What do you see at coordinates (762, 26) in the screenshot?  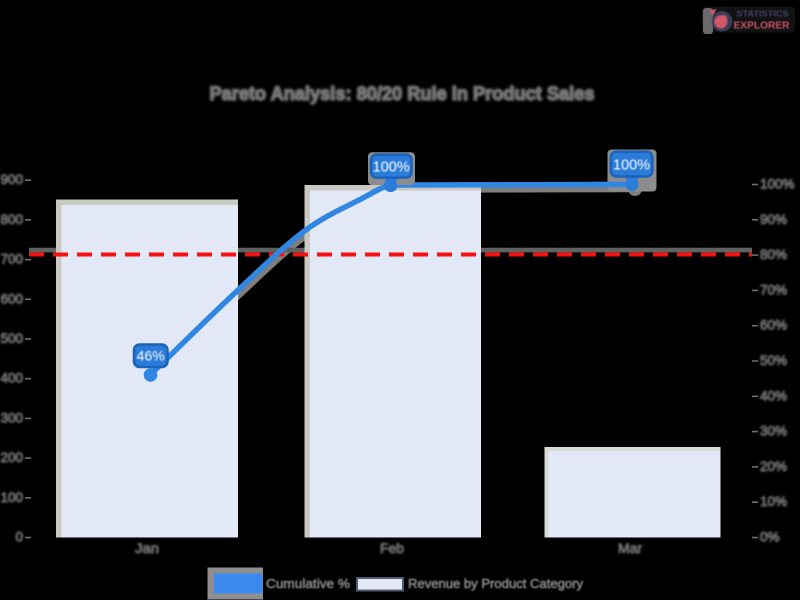 I see `svg-text: EXPLORER` at bounding box center [762, 26].